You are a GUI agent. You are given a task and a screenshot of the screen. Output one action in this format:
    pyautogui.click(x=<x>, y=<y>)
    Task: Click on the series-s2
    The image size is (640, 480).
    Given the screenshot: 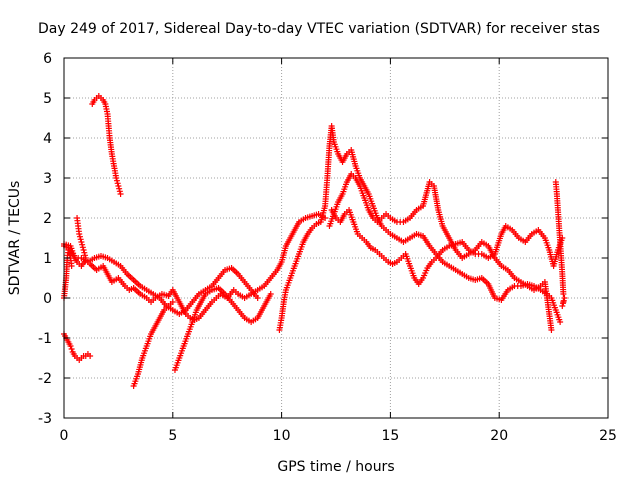 What is the action you would take?
    pyautogui.click(x=161, y=279)
    